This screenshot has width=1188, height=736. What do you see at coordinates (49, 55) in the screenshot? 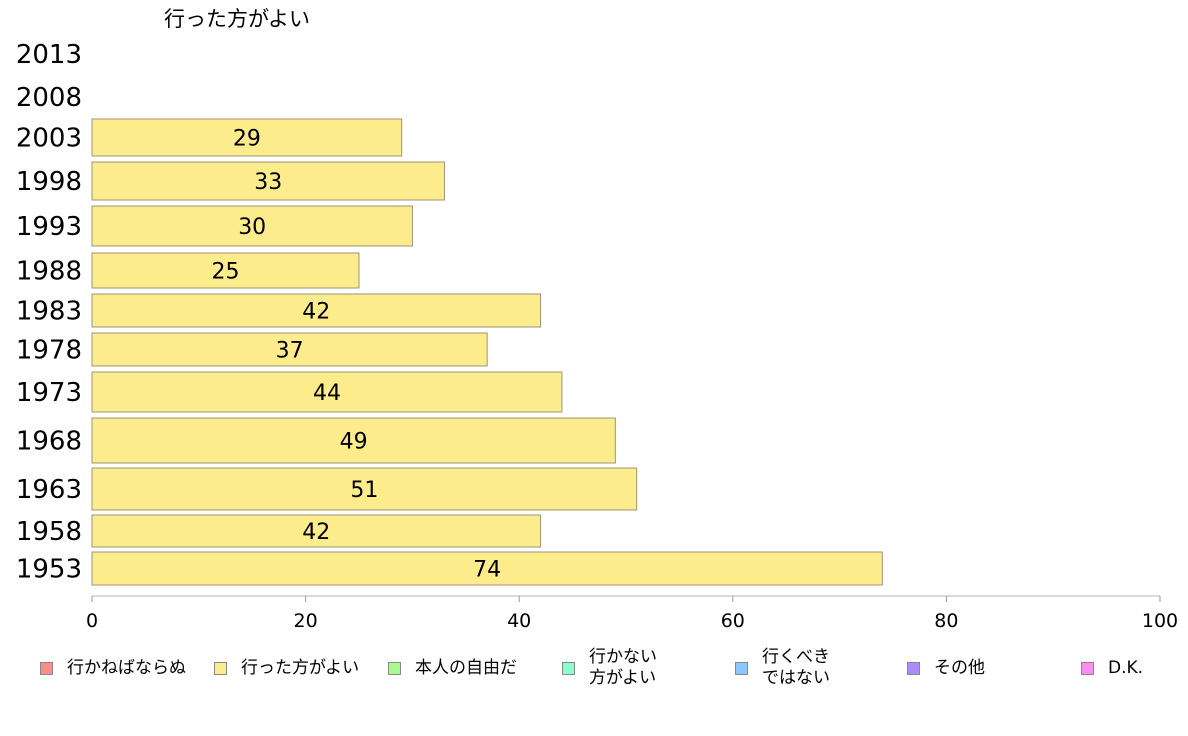
I see `y-tick-label: 2013` at bounding box center [49, 55].